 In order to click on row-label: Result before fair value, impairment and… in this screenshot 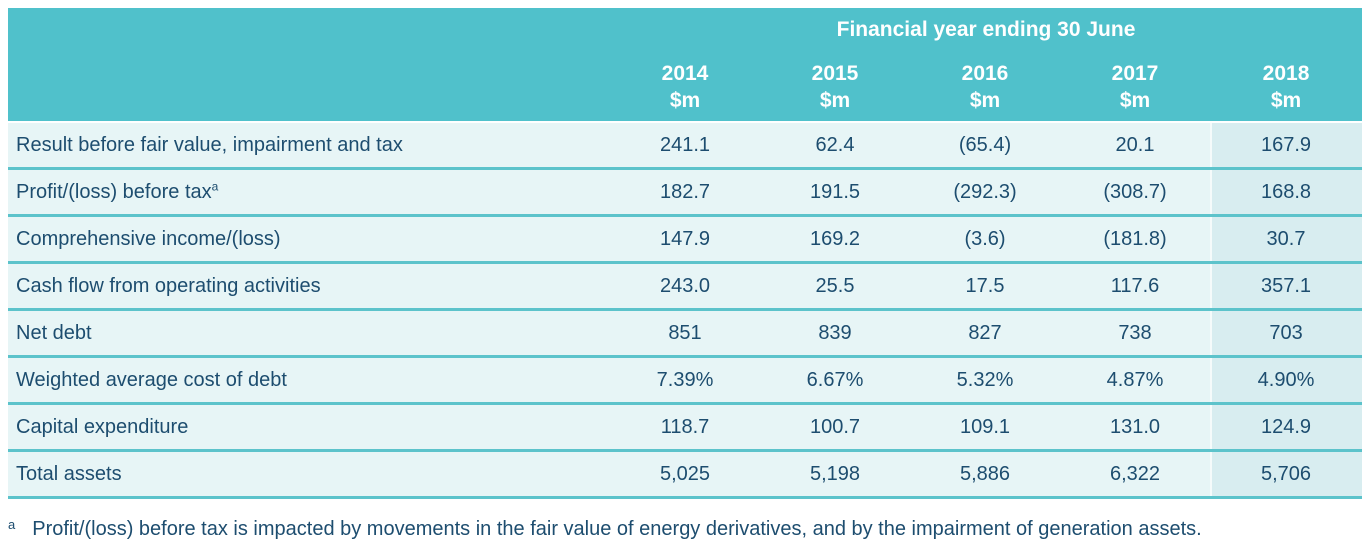, I will do `click(309, 146)`.